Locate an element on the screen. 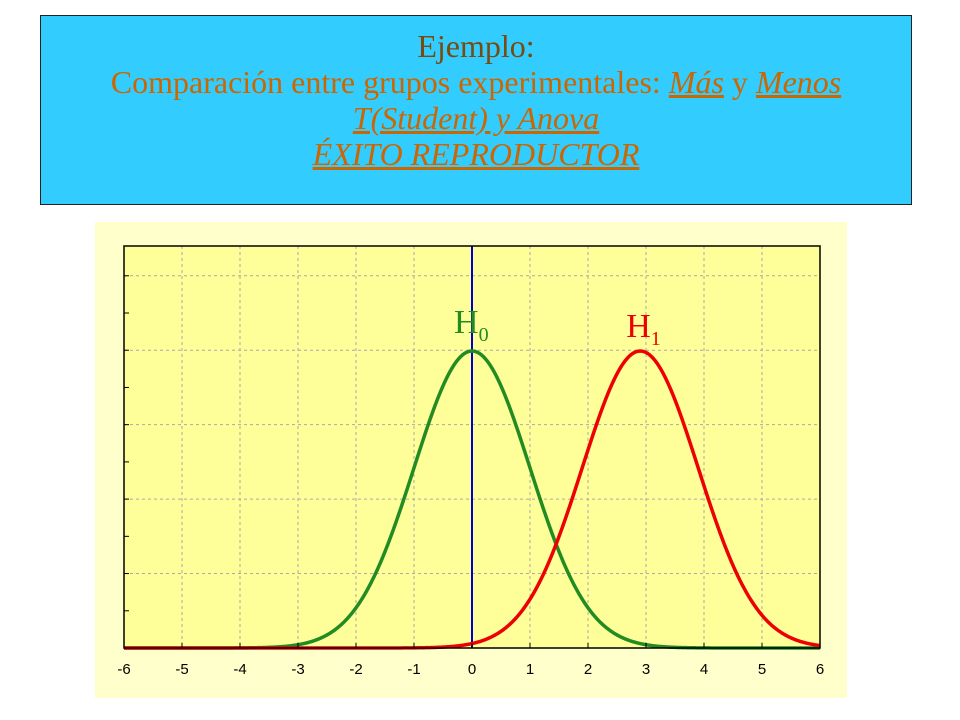 The width and height of the screenshot is (960, 720). title-line-tstudent: T(Student) y Anova is located at coordinates (476, 118).